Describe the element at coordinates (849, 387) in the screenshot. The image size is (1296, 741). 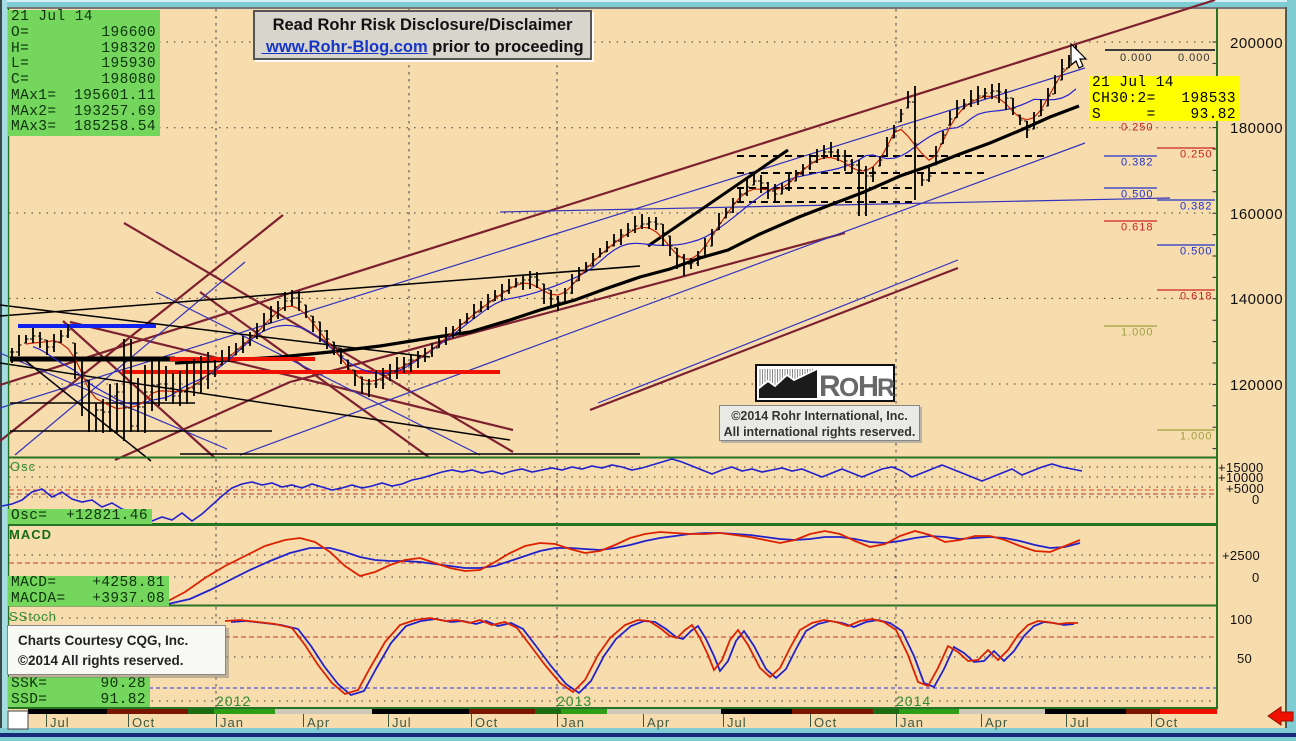
I see `svg-text: O` at that location.